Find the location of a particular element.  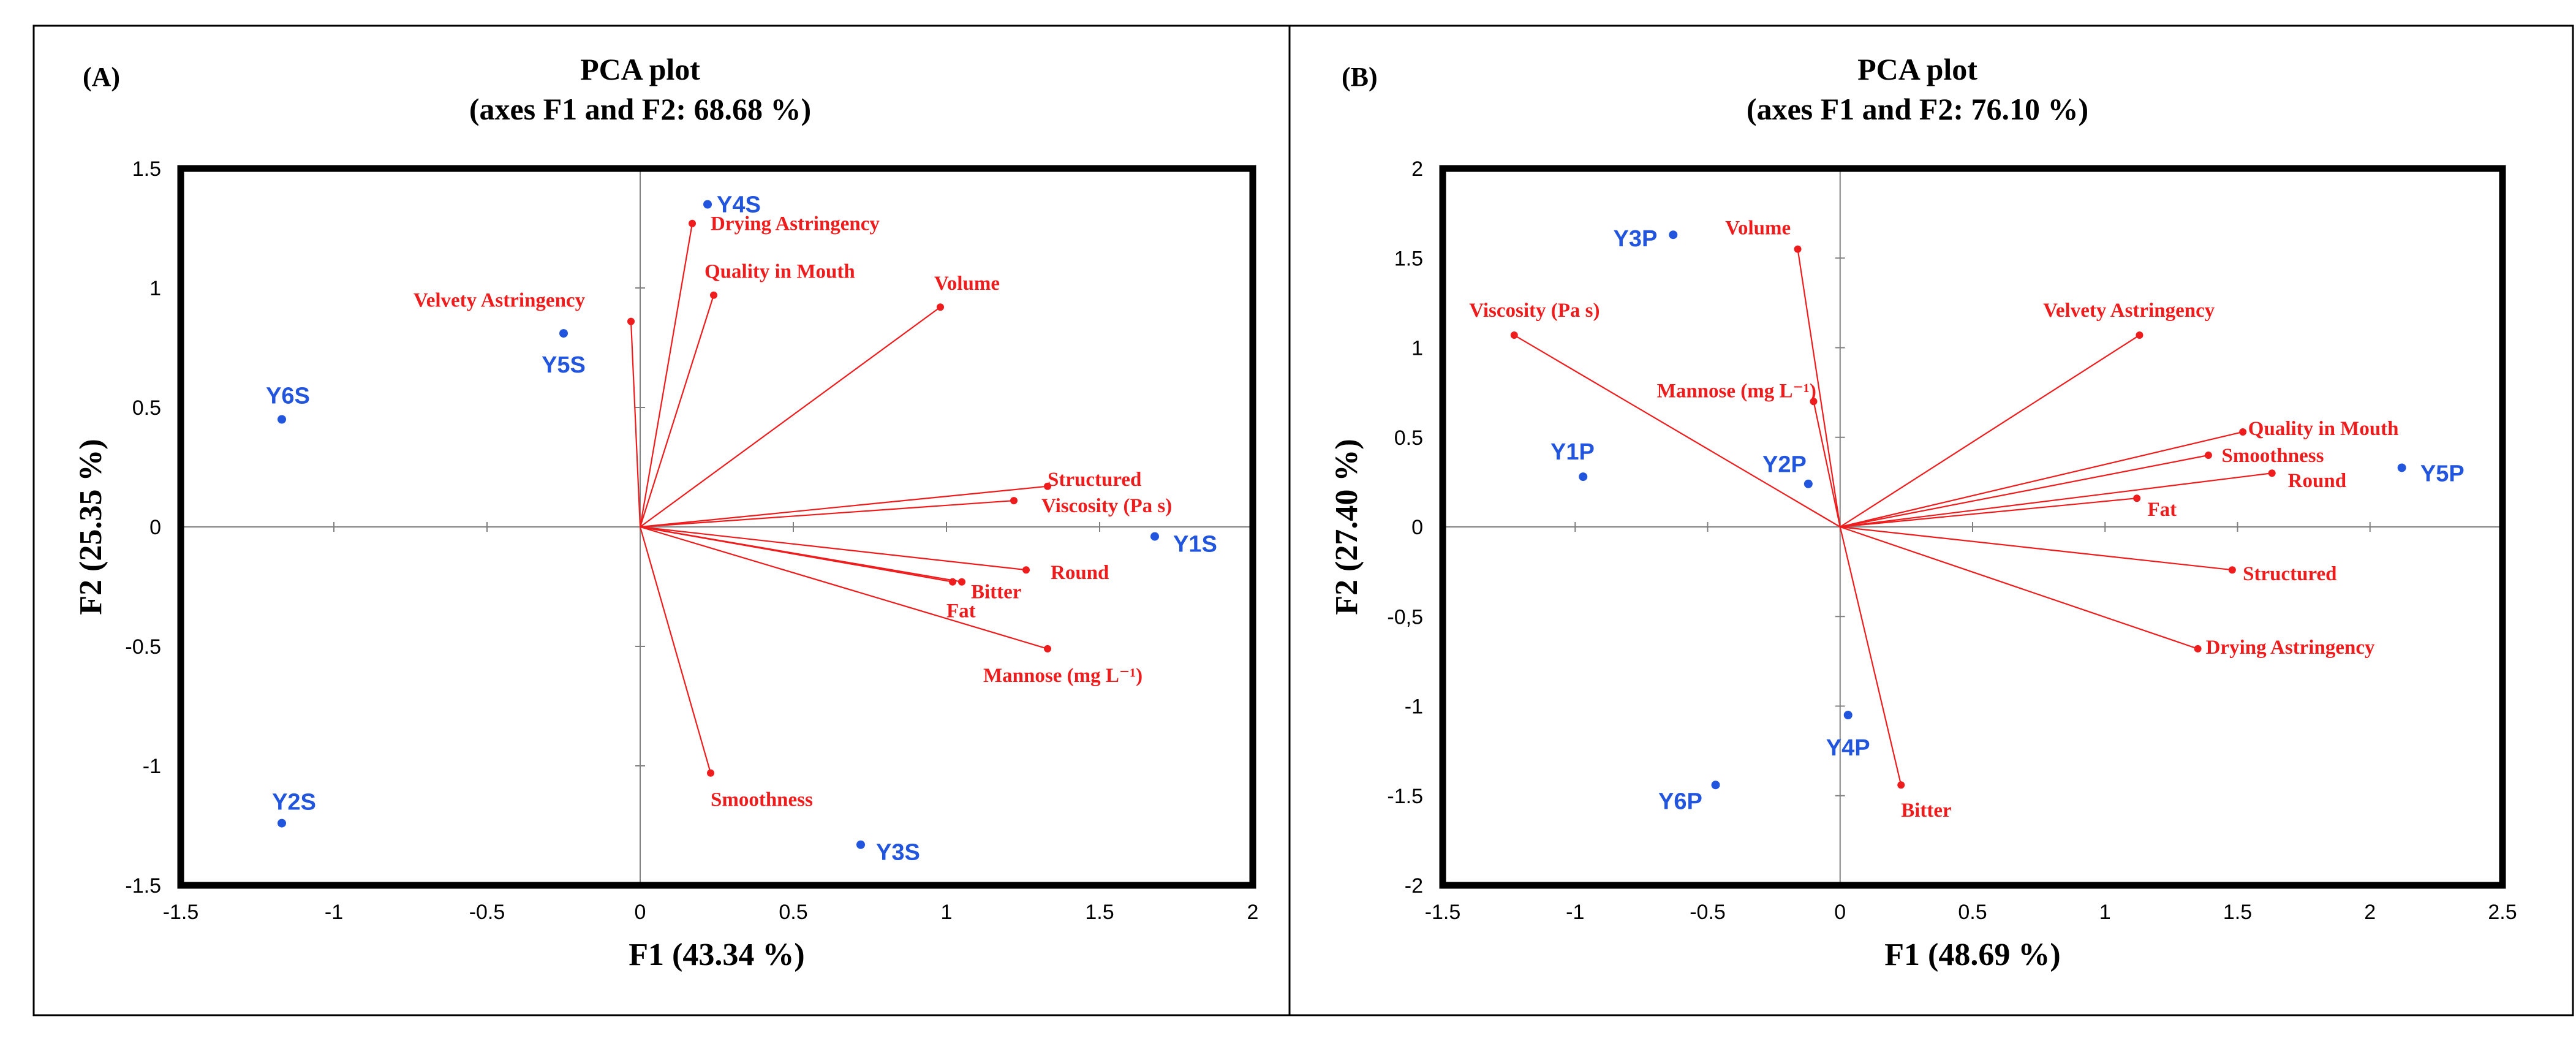

observation-label: Y3P is located at coordinates (1635, 239).